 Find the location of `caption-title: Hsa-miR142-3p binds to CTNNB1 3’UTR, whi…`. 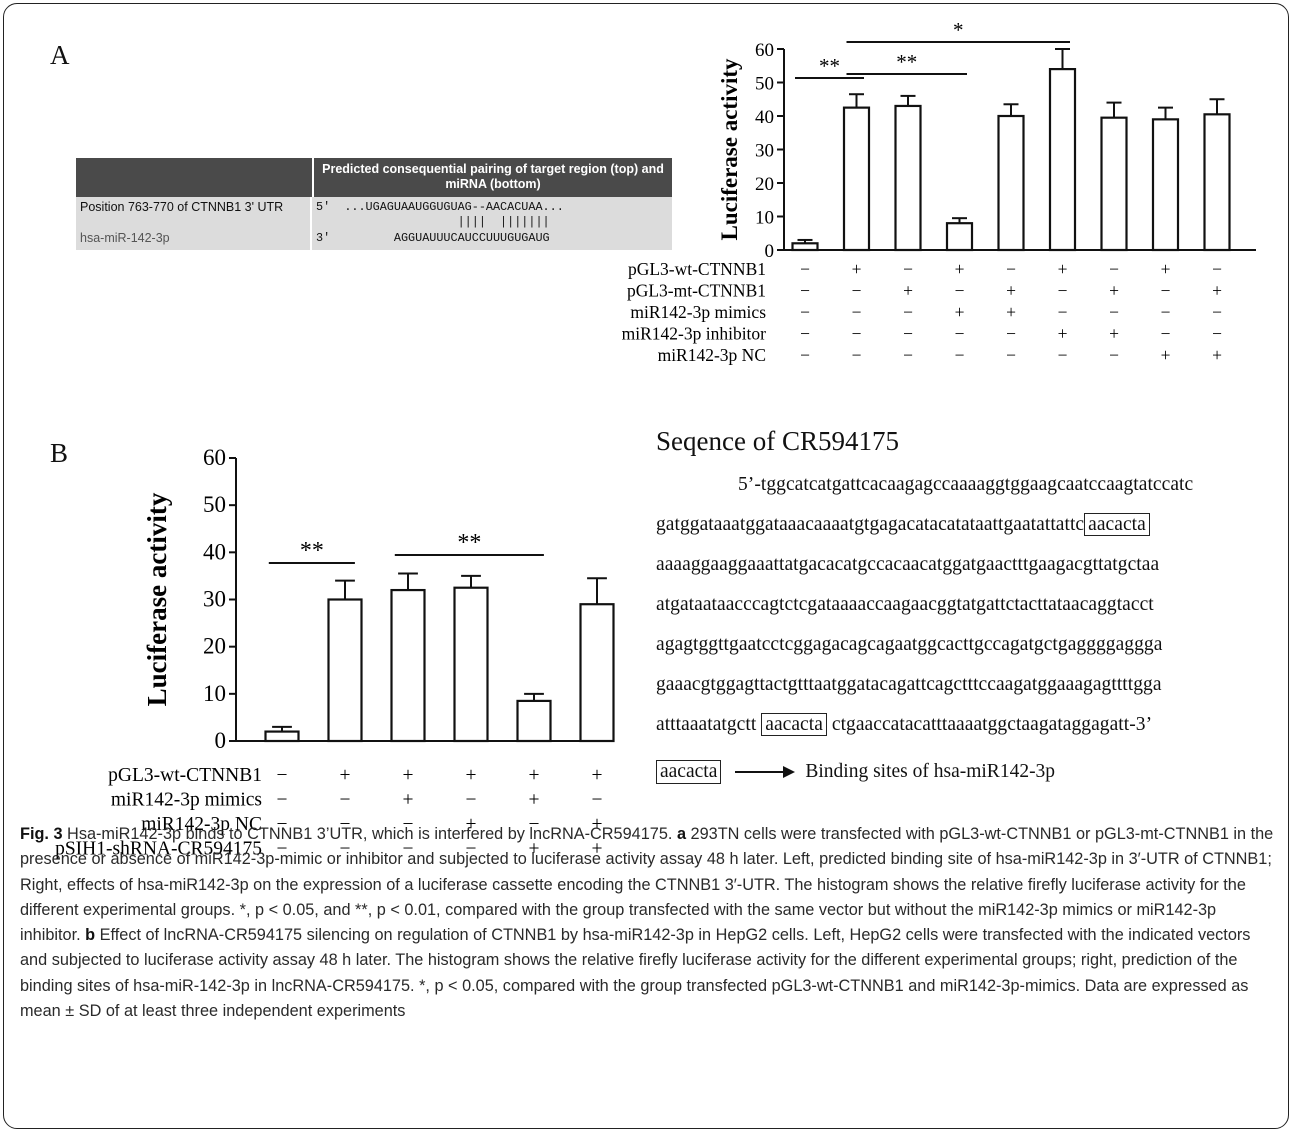

caption-title: Hsa-miR142-3p binds to CTNNB1 3’UTR, whi… is located at coordinates (369, 834).